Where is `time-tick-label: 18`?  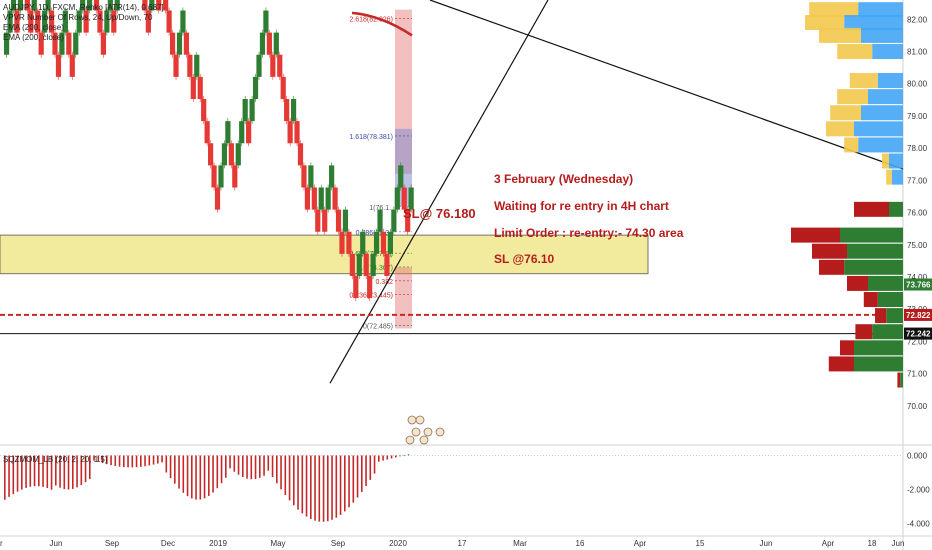
time-tick-label: 18 is located at coordinates (872, 543).